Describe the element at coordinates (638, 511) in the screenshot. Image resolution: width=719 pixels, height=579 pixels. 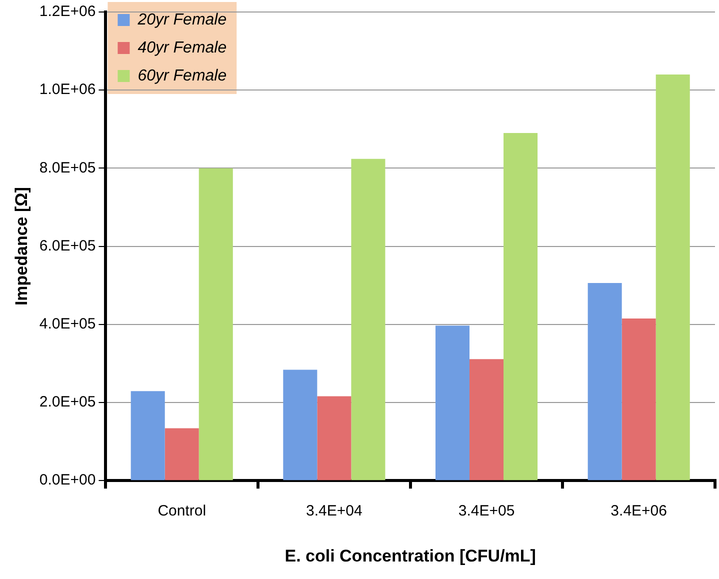
I see `x-tick-label: 3.4E+06` at that location.